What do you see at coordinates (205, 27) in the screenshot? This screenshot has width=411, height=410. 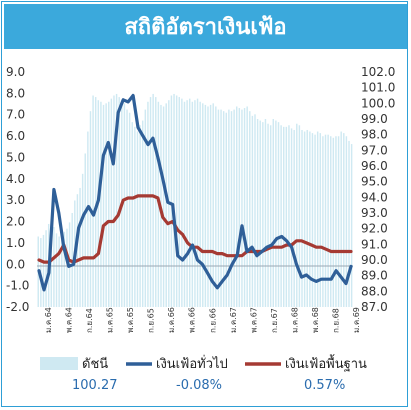 I see `chart-title: สถิติอัตราเงินเฟ้อ` at bounding box center [205, 27].